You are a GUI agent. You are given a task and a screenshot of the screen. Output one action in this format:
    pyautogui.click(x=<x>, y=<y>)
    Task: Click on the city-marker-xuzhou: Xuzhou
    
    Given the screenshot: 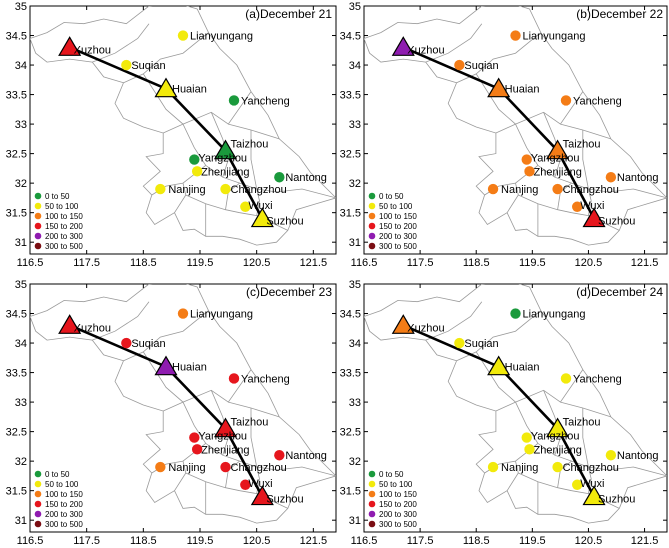 What is the action you would take?
    pyautogui.click(x=418, y=324)
    